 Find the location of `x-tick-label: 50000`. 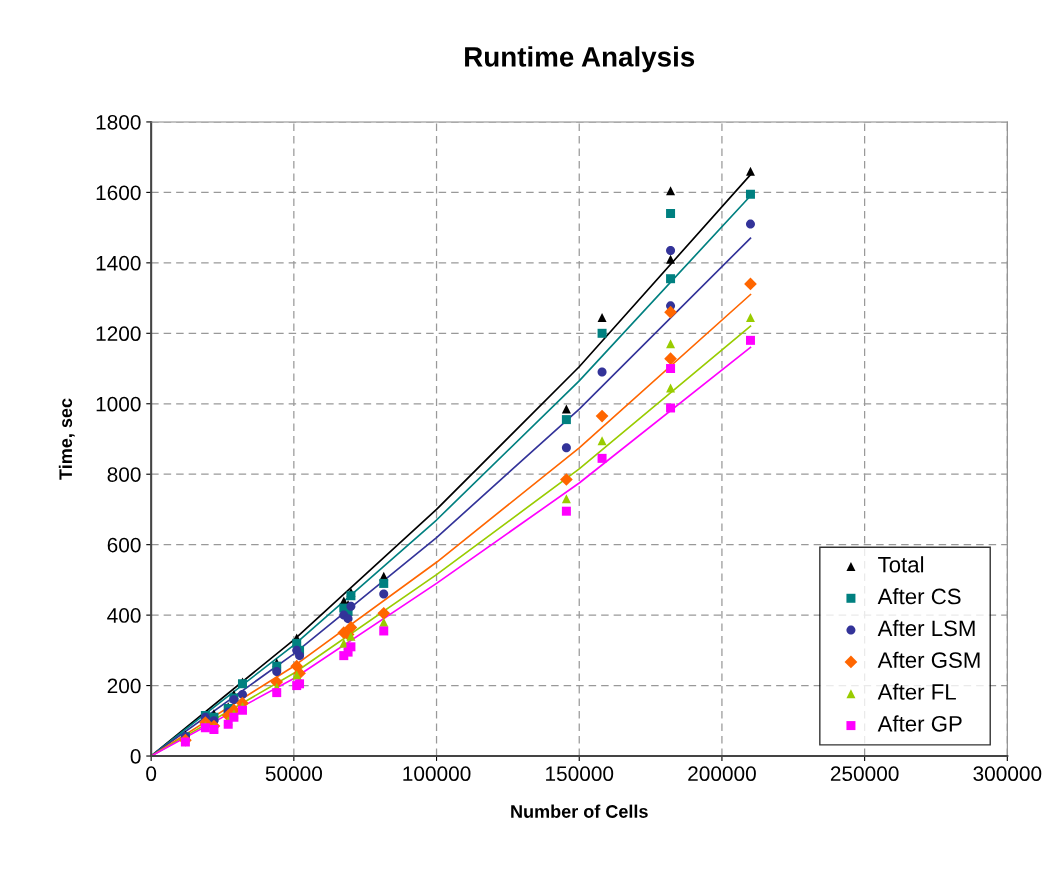

x-tick-label: 50000 is located at coordinates (293, 774).